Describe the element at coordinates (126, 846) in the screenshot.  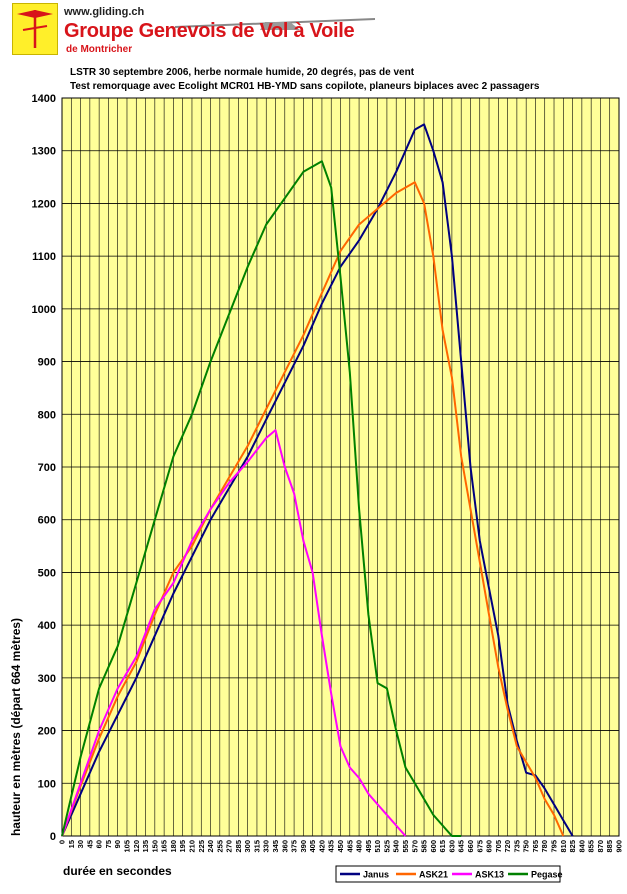
I see `x-tick-label: 105` at that location.